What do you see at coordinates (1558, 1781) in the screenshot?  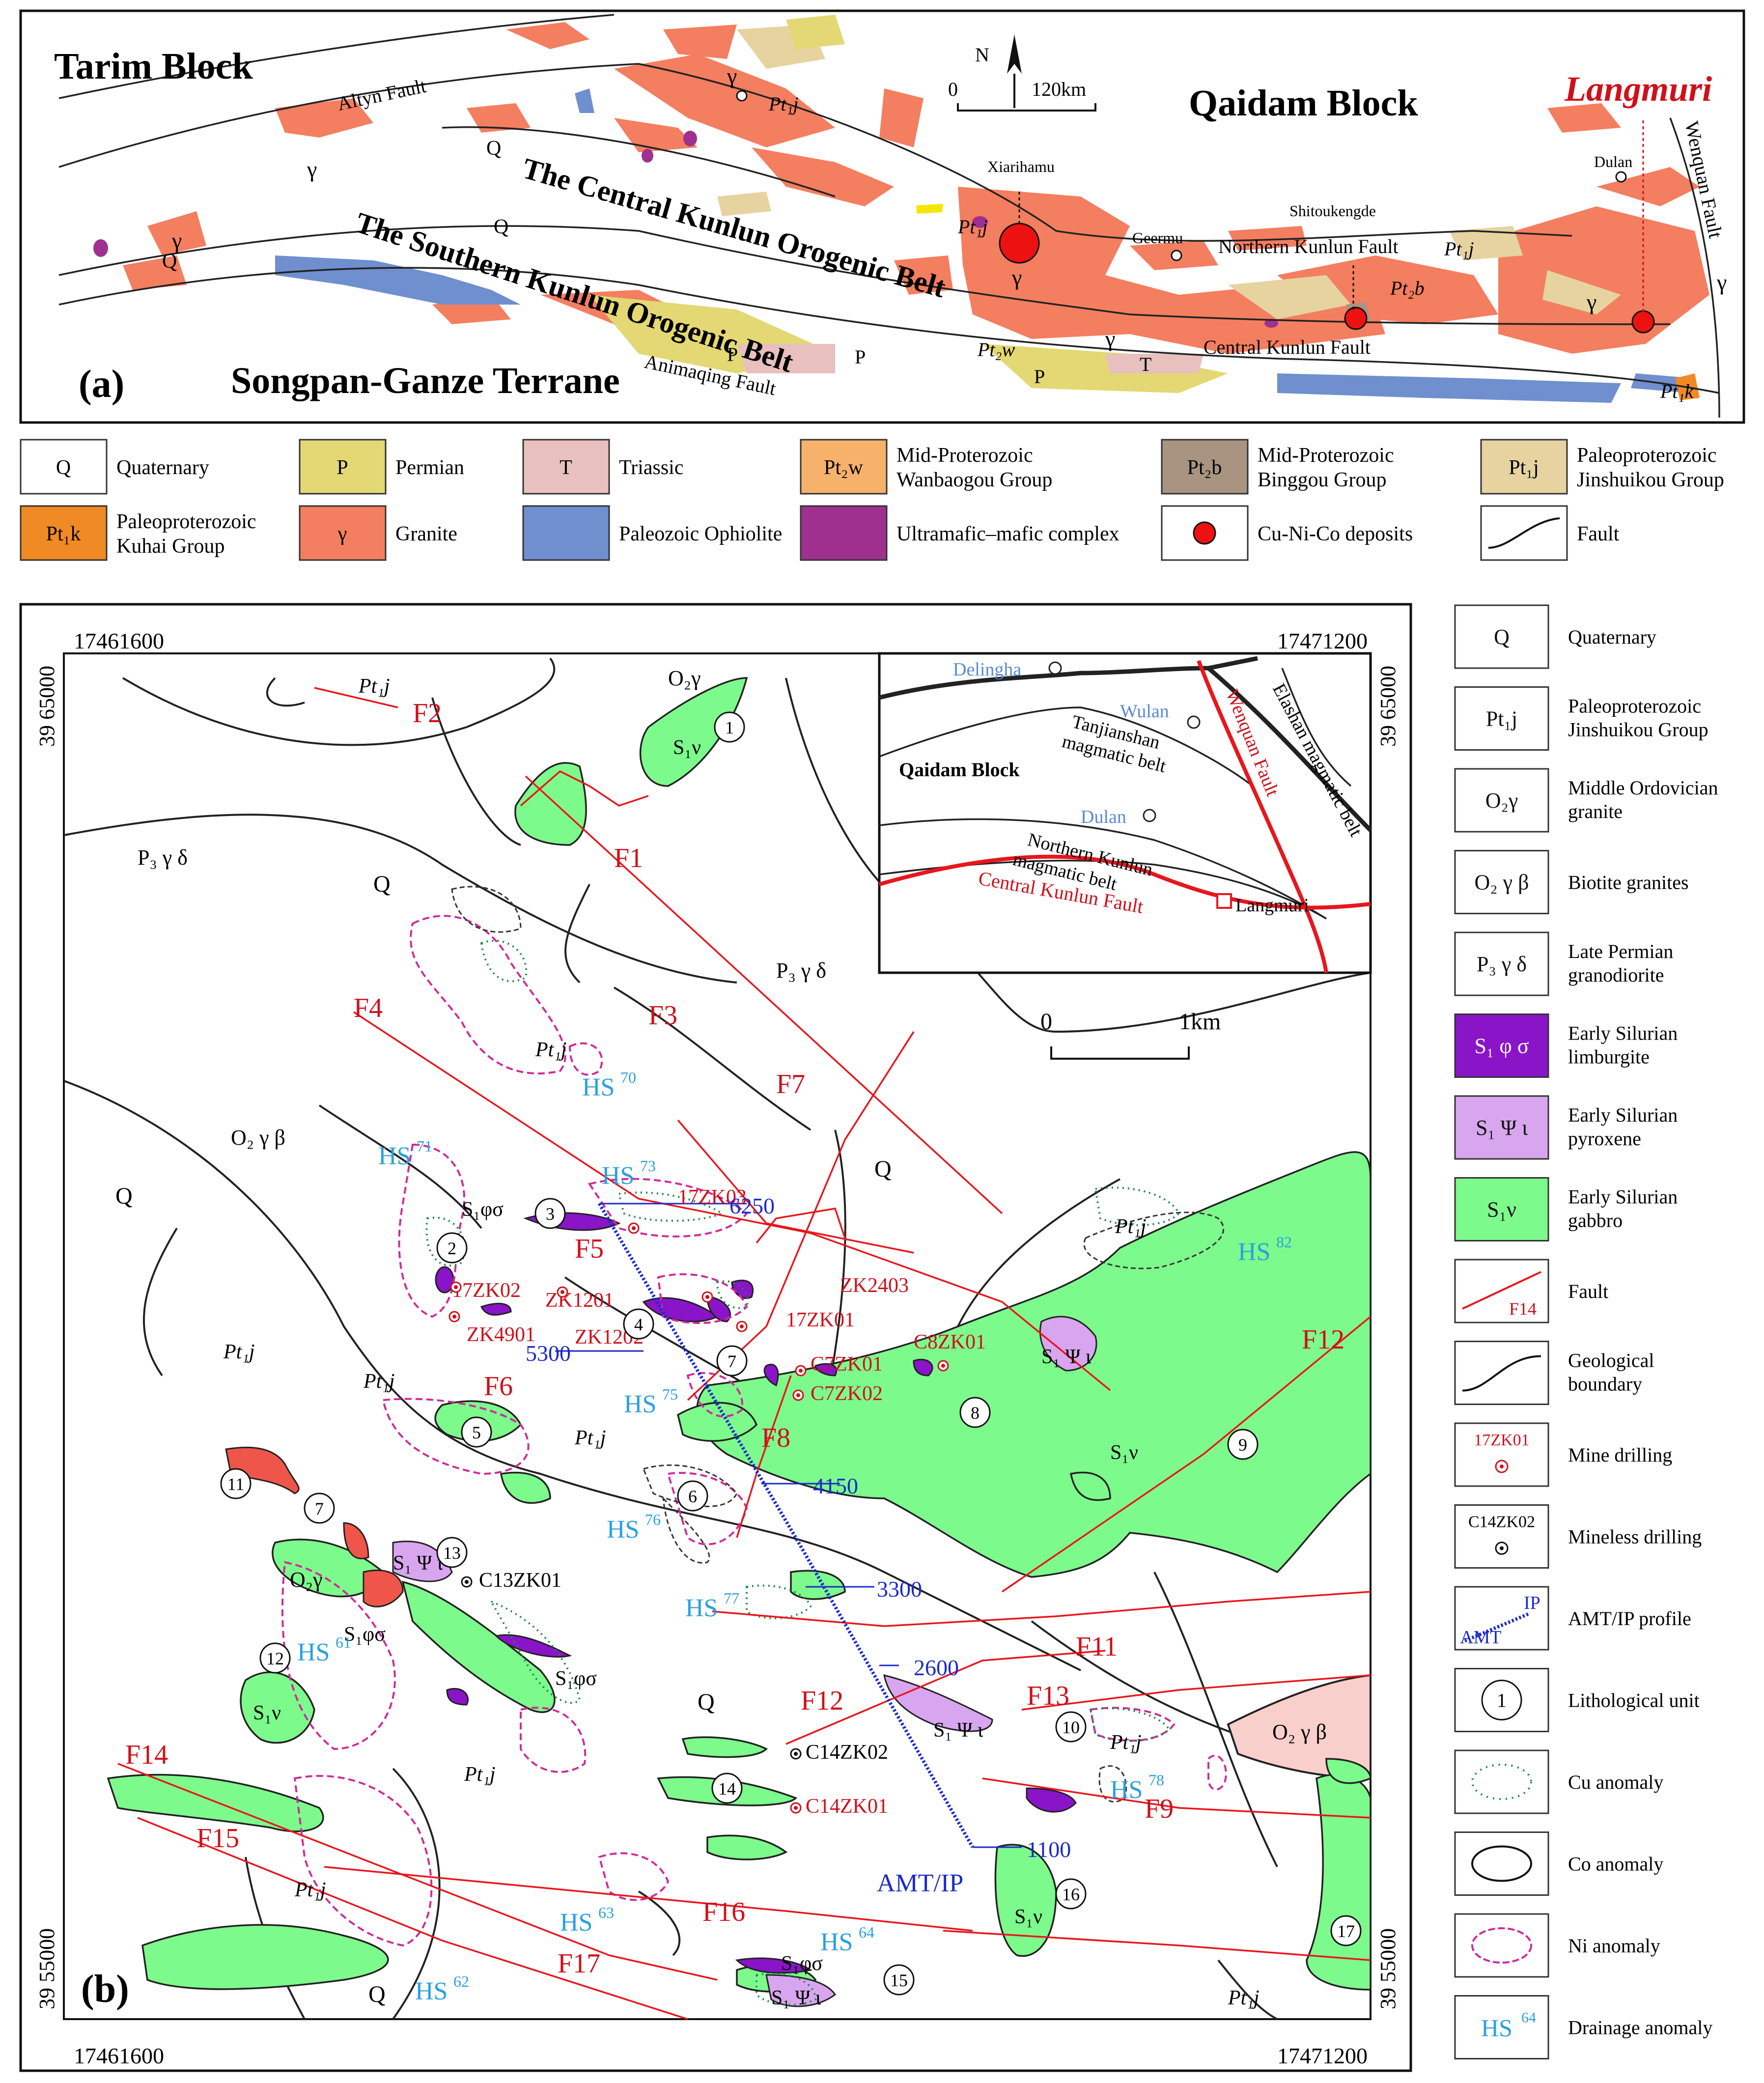 I see `legend-b-item: Cu anomaly` at bounding box center [1558, 1781].